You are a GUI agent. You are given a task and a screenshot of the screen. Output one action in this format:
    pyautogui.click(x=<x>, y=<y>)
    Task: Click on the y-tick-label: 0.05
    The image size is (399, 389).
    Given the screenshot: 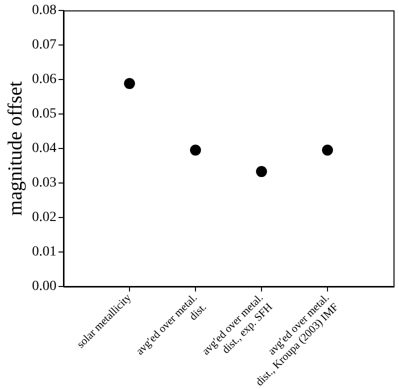 What is the action you would take?
    pyautogui.click(x=44, y=114)
    